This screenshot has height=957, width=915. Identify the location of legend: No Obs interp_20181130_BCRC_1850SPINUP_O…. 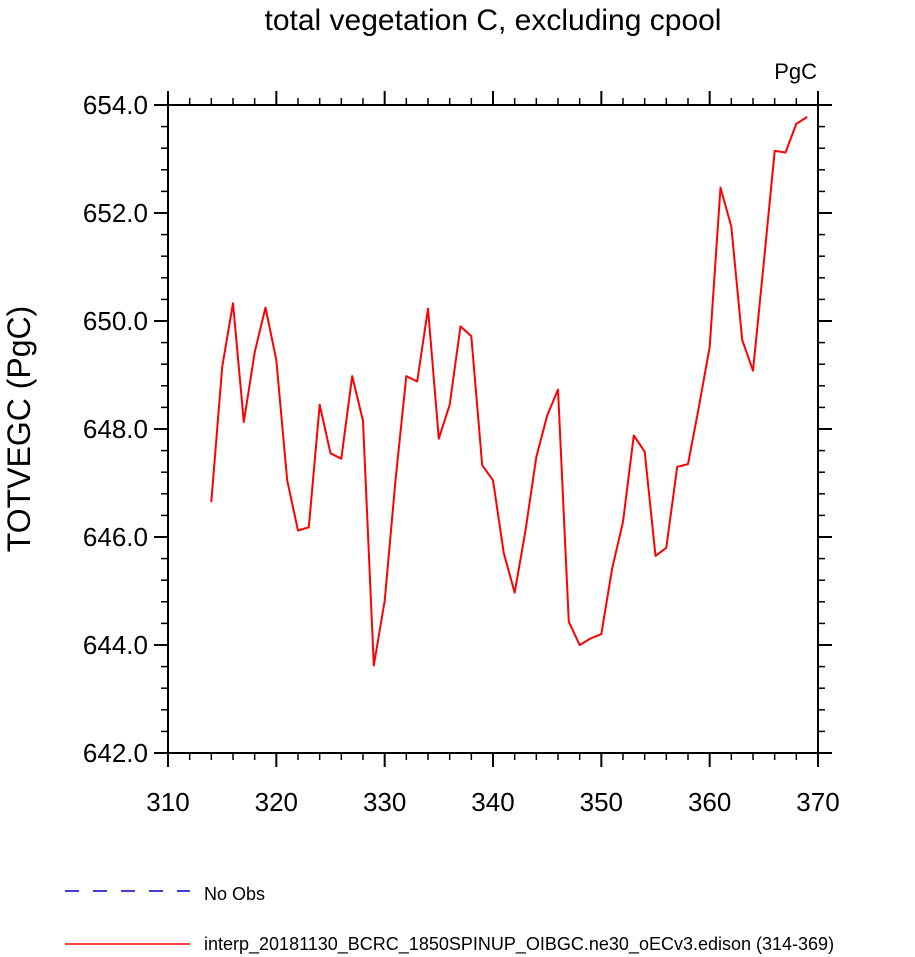
(449, 919).